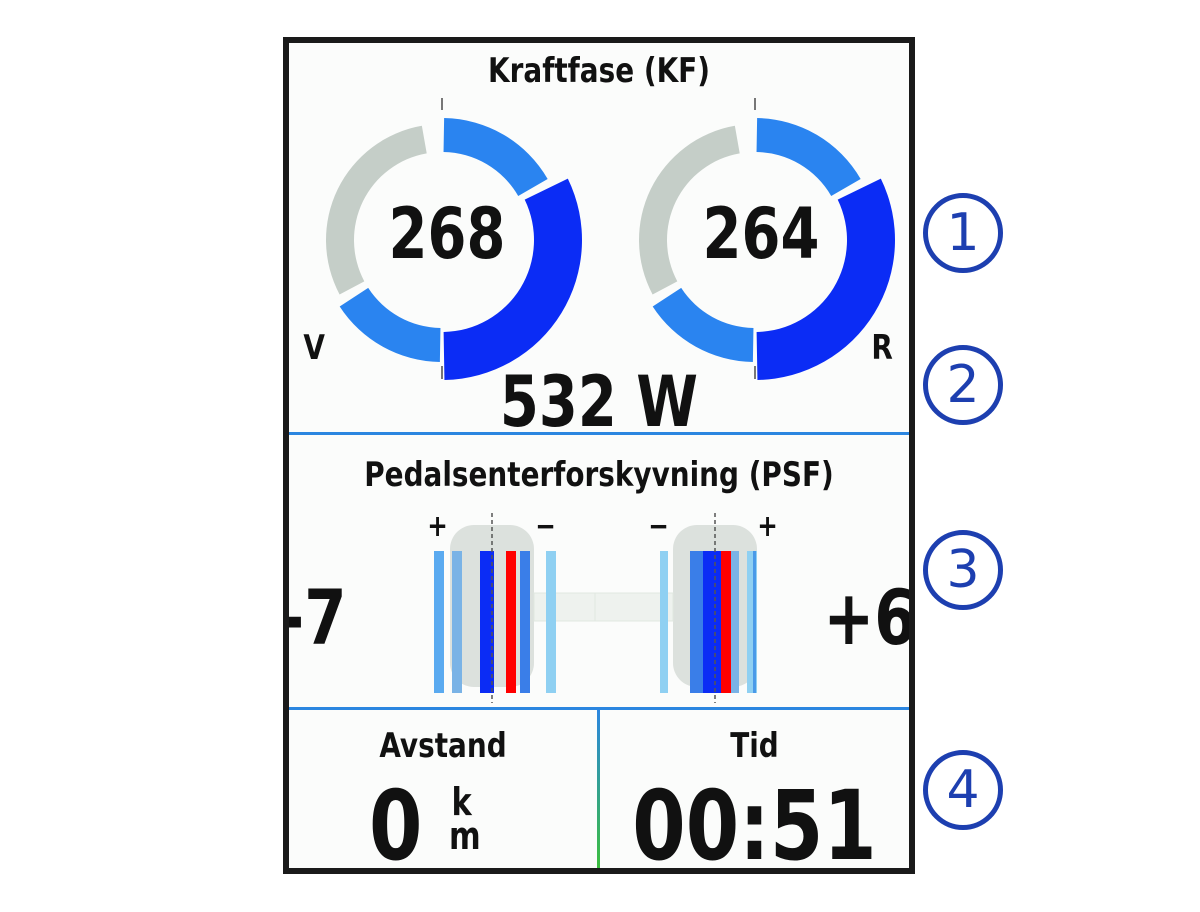 The image size is (1200, 912). Describe the element at coordinates (598, 789) in the screenshot. I see `field-divider` at that location.